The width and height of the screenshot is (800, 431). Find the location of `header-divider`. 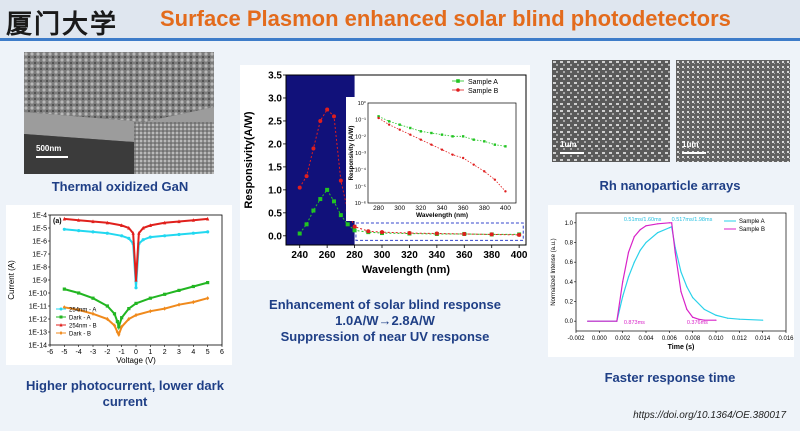

header-divider is located at coordinates (400, 39).